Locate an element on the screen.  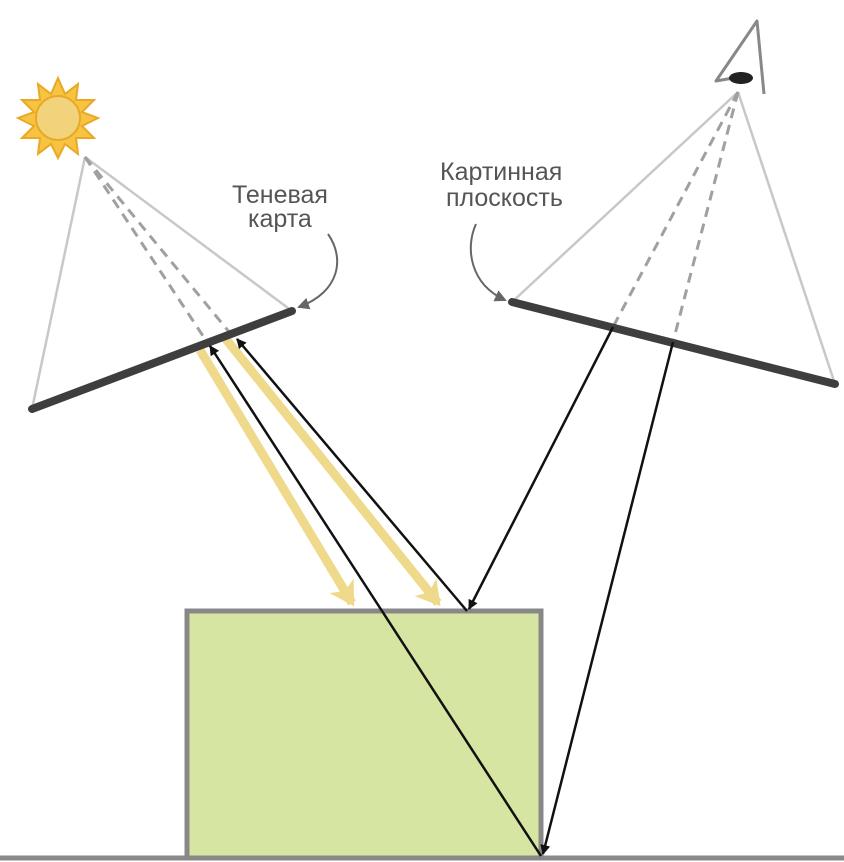
shadow-map-label-arrow is located at coordinates (318, 271).